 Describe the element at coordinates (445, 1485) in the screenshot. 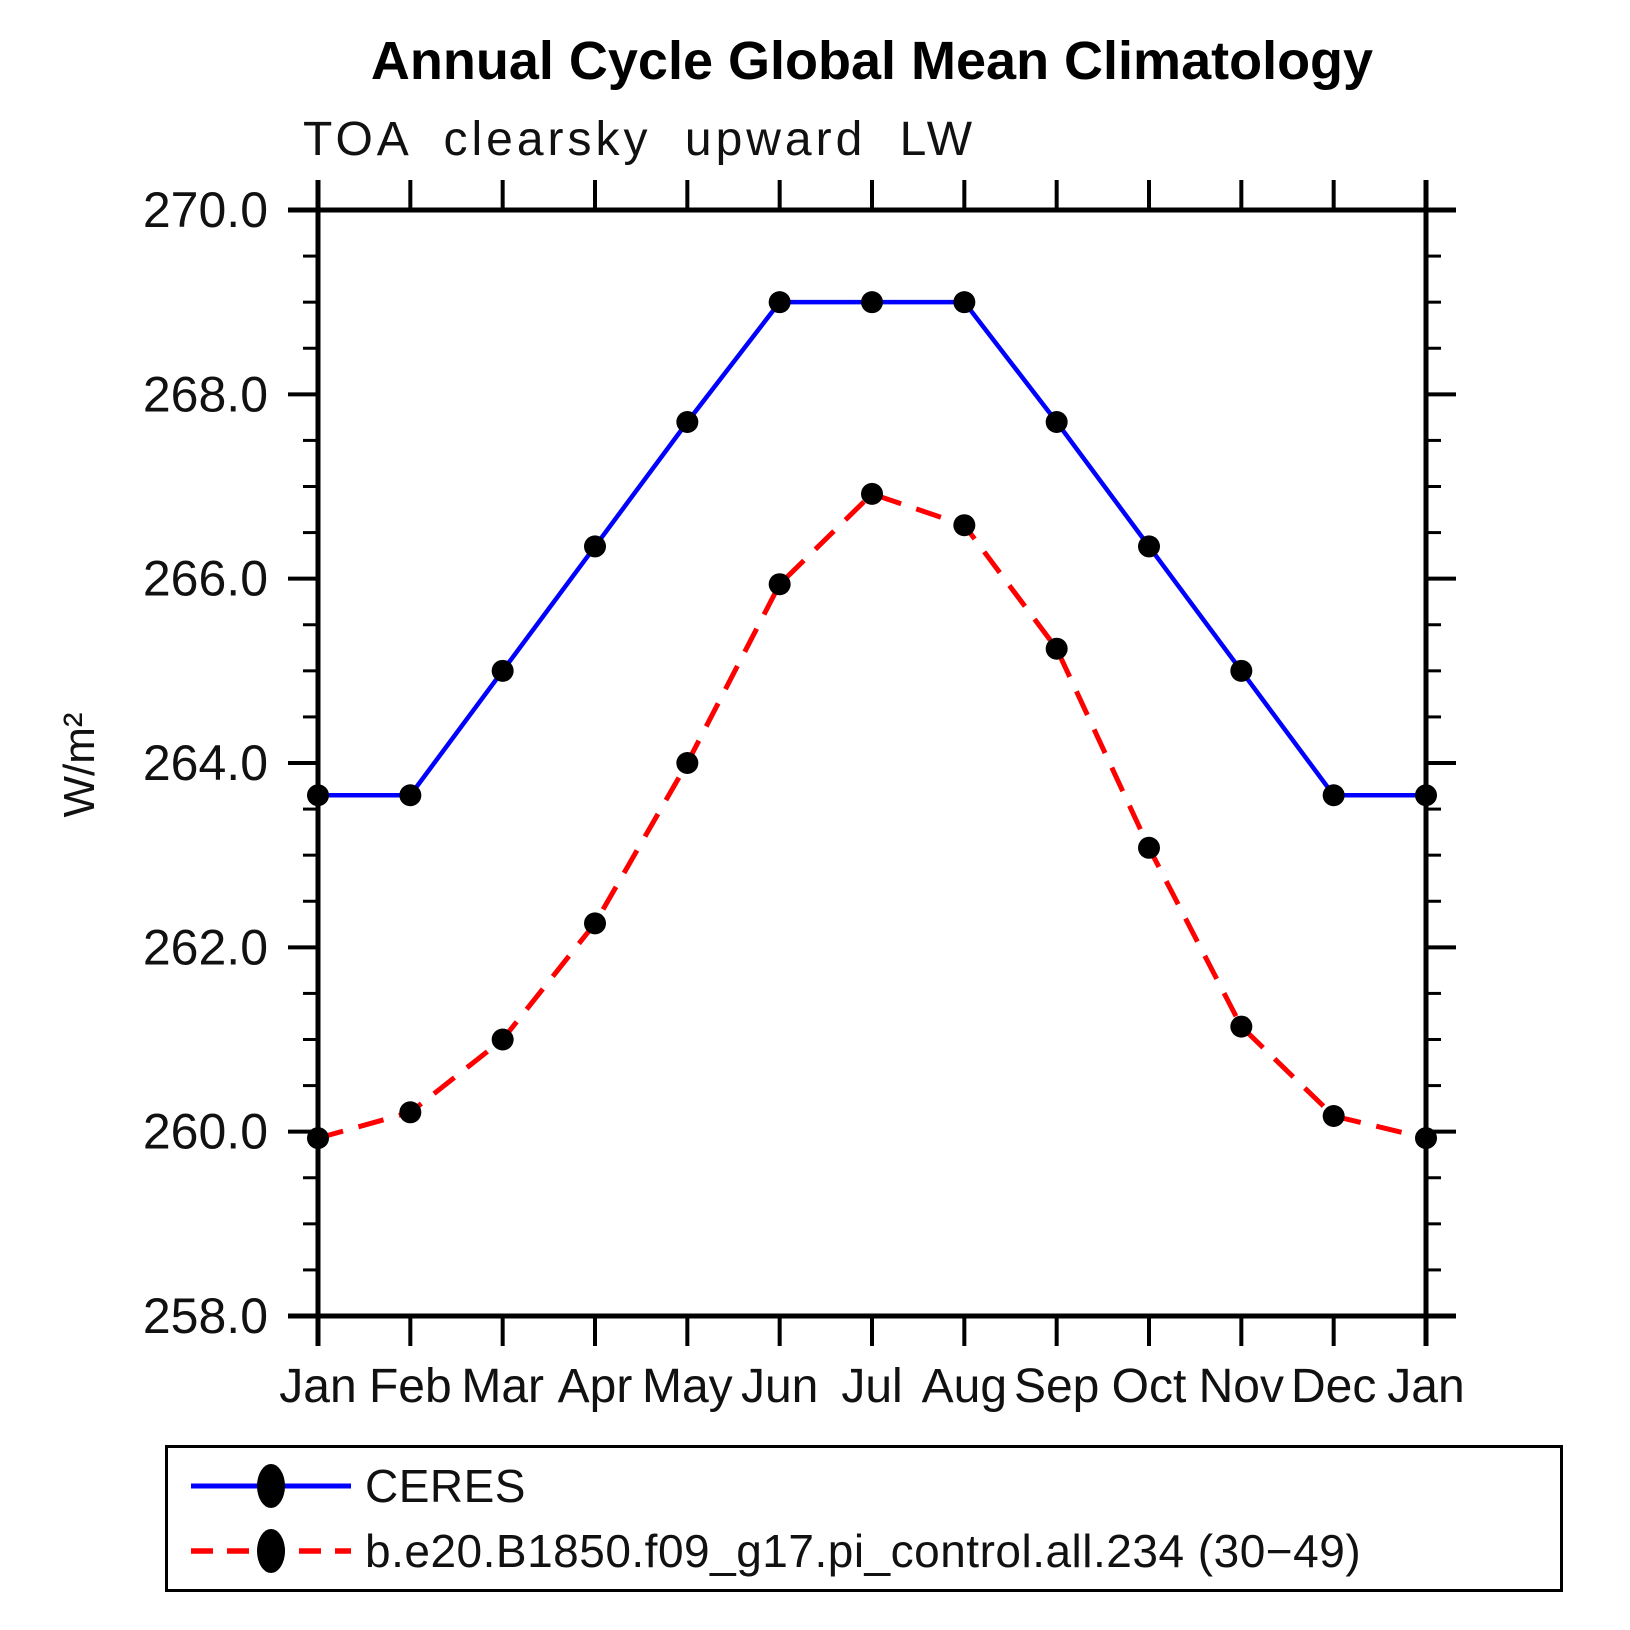

I see `legend-label-ceres: CERES` at that location.